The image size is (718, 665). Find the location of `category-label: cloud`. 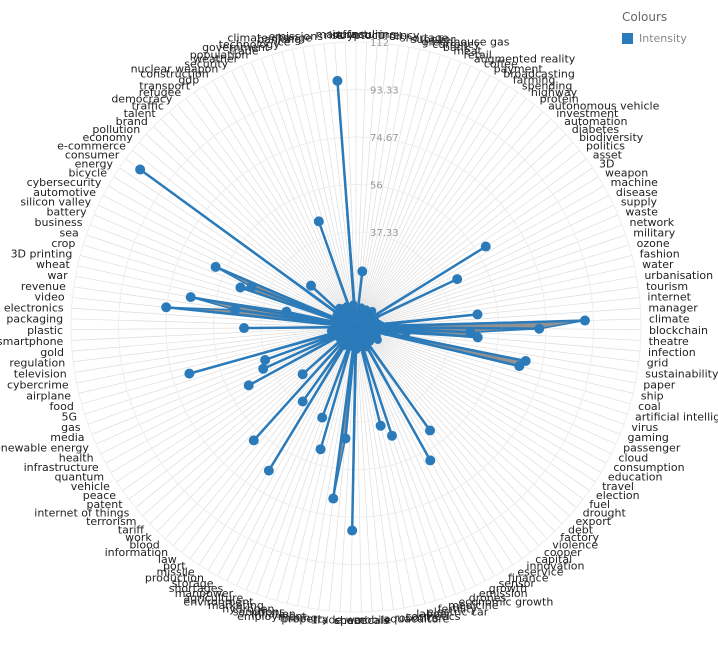

category-label: cloud is located at coordinates (633, 457).